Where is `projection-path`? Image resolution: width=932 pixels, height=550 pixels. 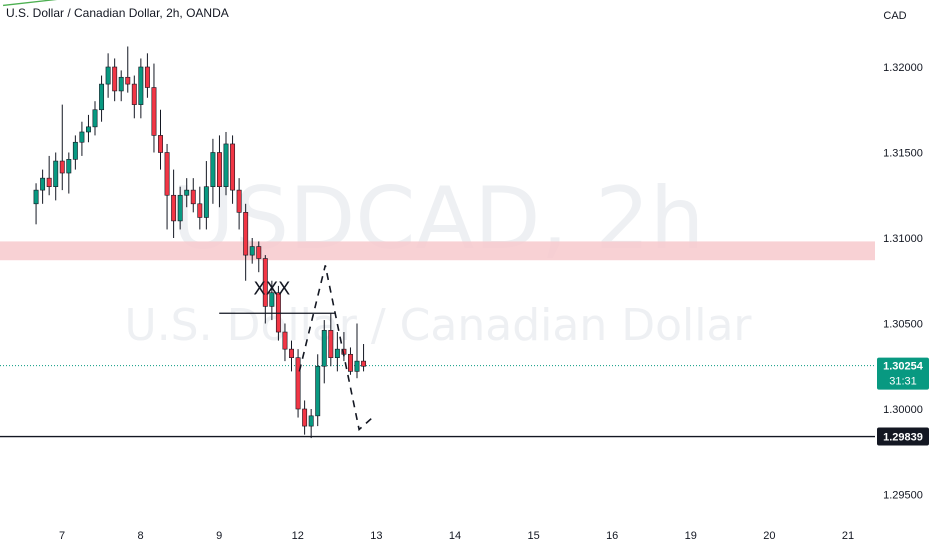
projection-path is located at coordinates (336, 348).